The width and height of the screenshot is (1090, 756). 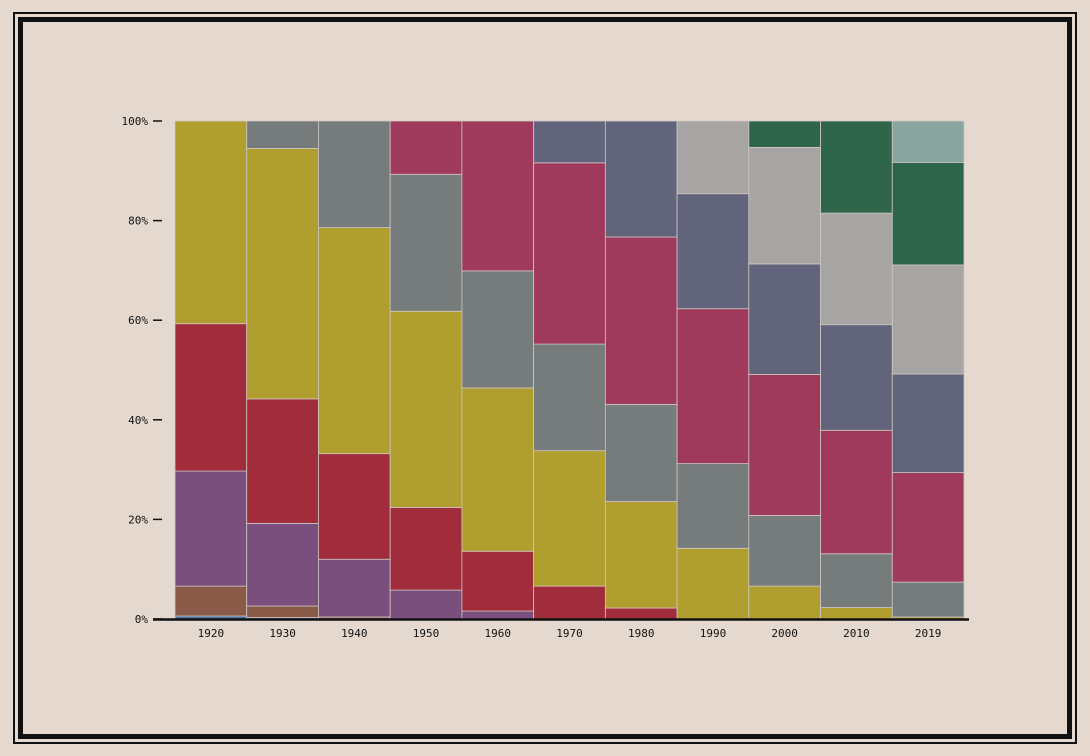 I want to click on x-tick-label: 2010, so click(x=856, y=633).